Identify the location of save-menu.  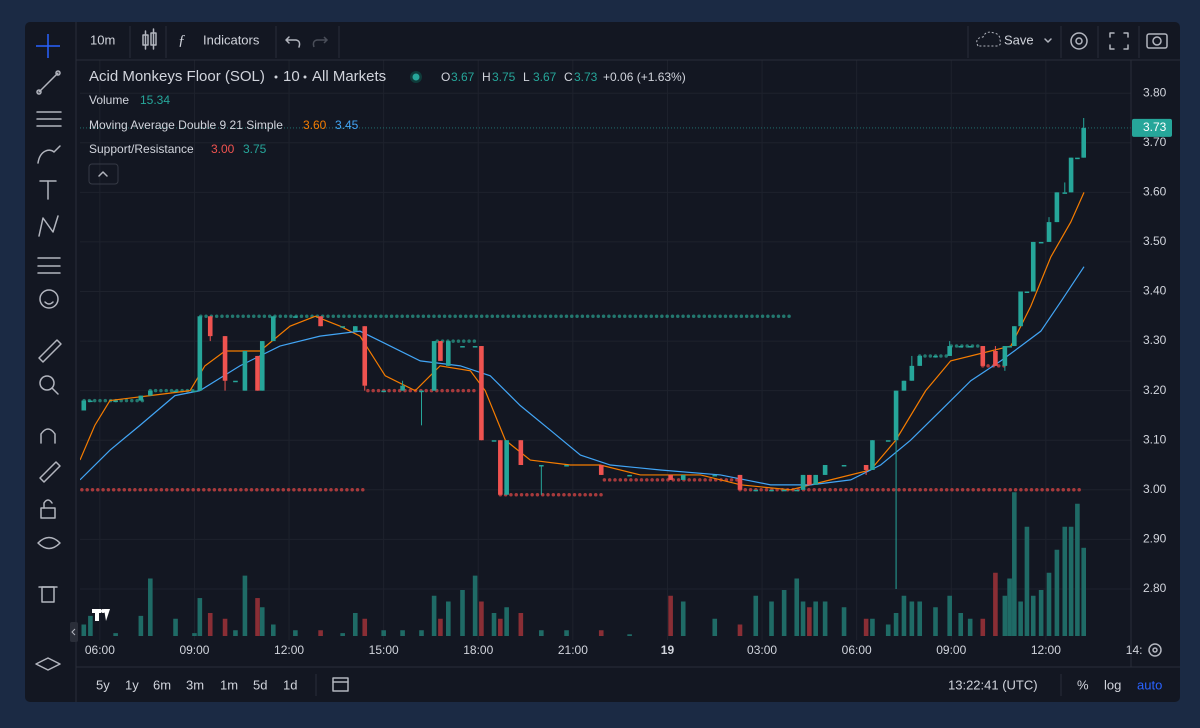
(1048, 40).